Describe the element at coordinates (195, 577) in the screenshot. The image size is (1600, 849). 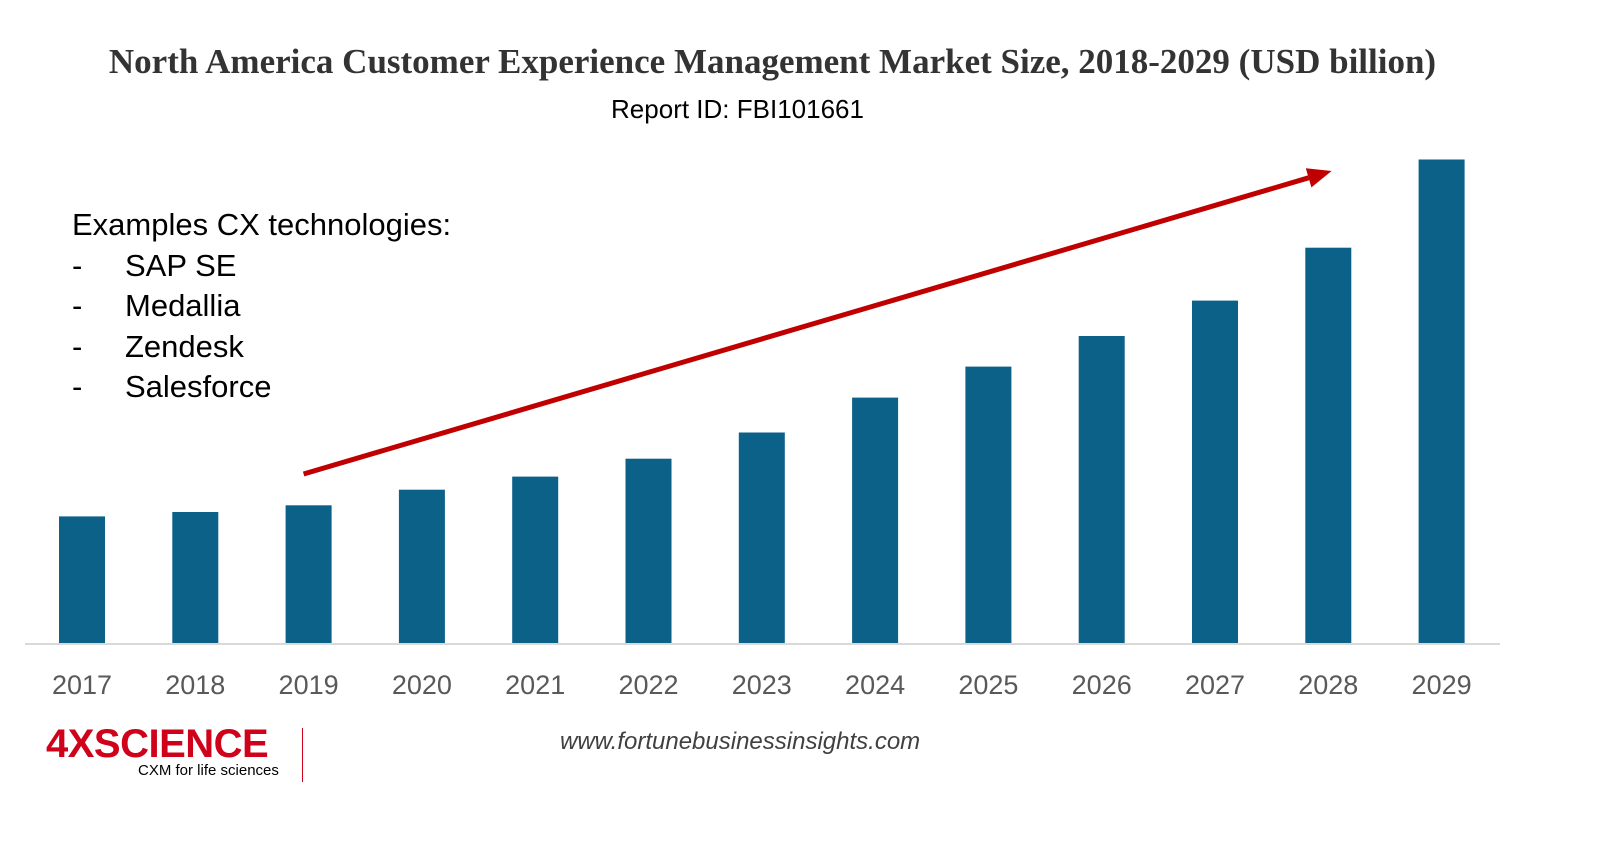
I see `bar-2018` at that location.